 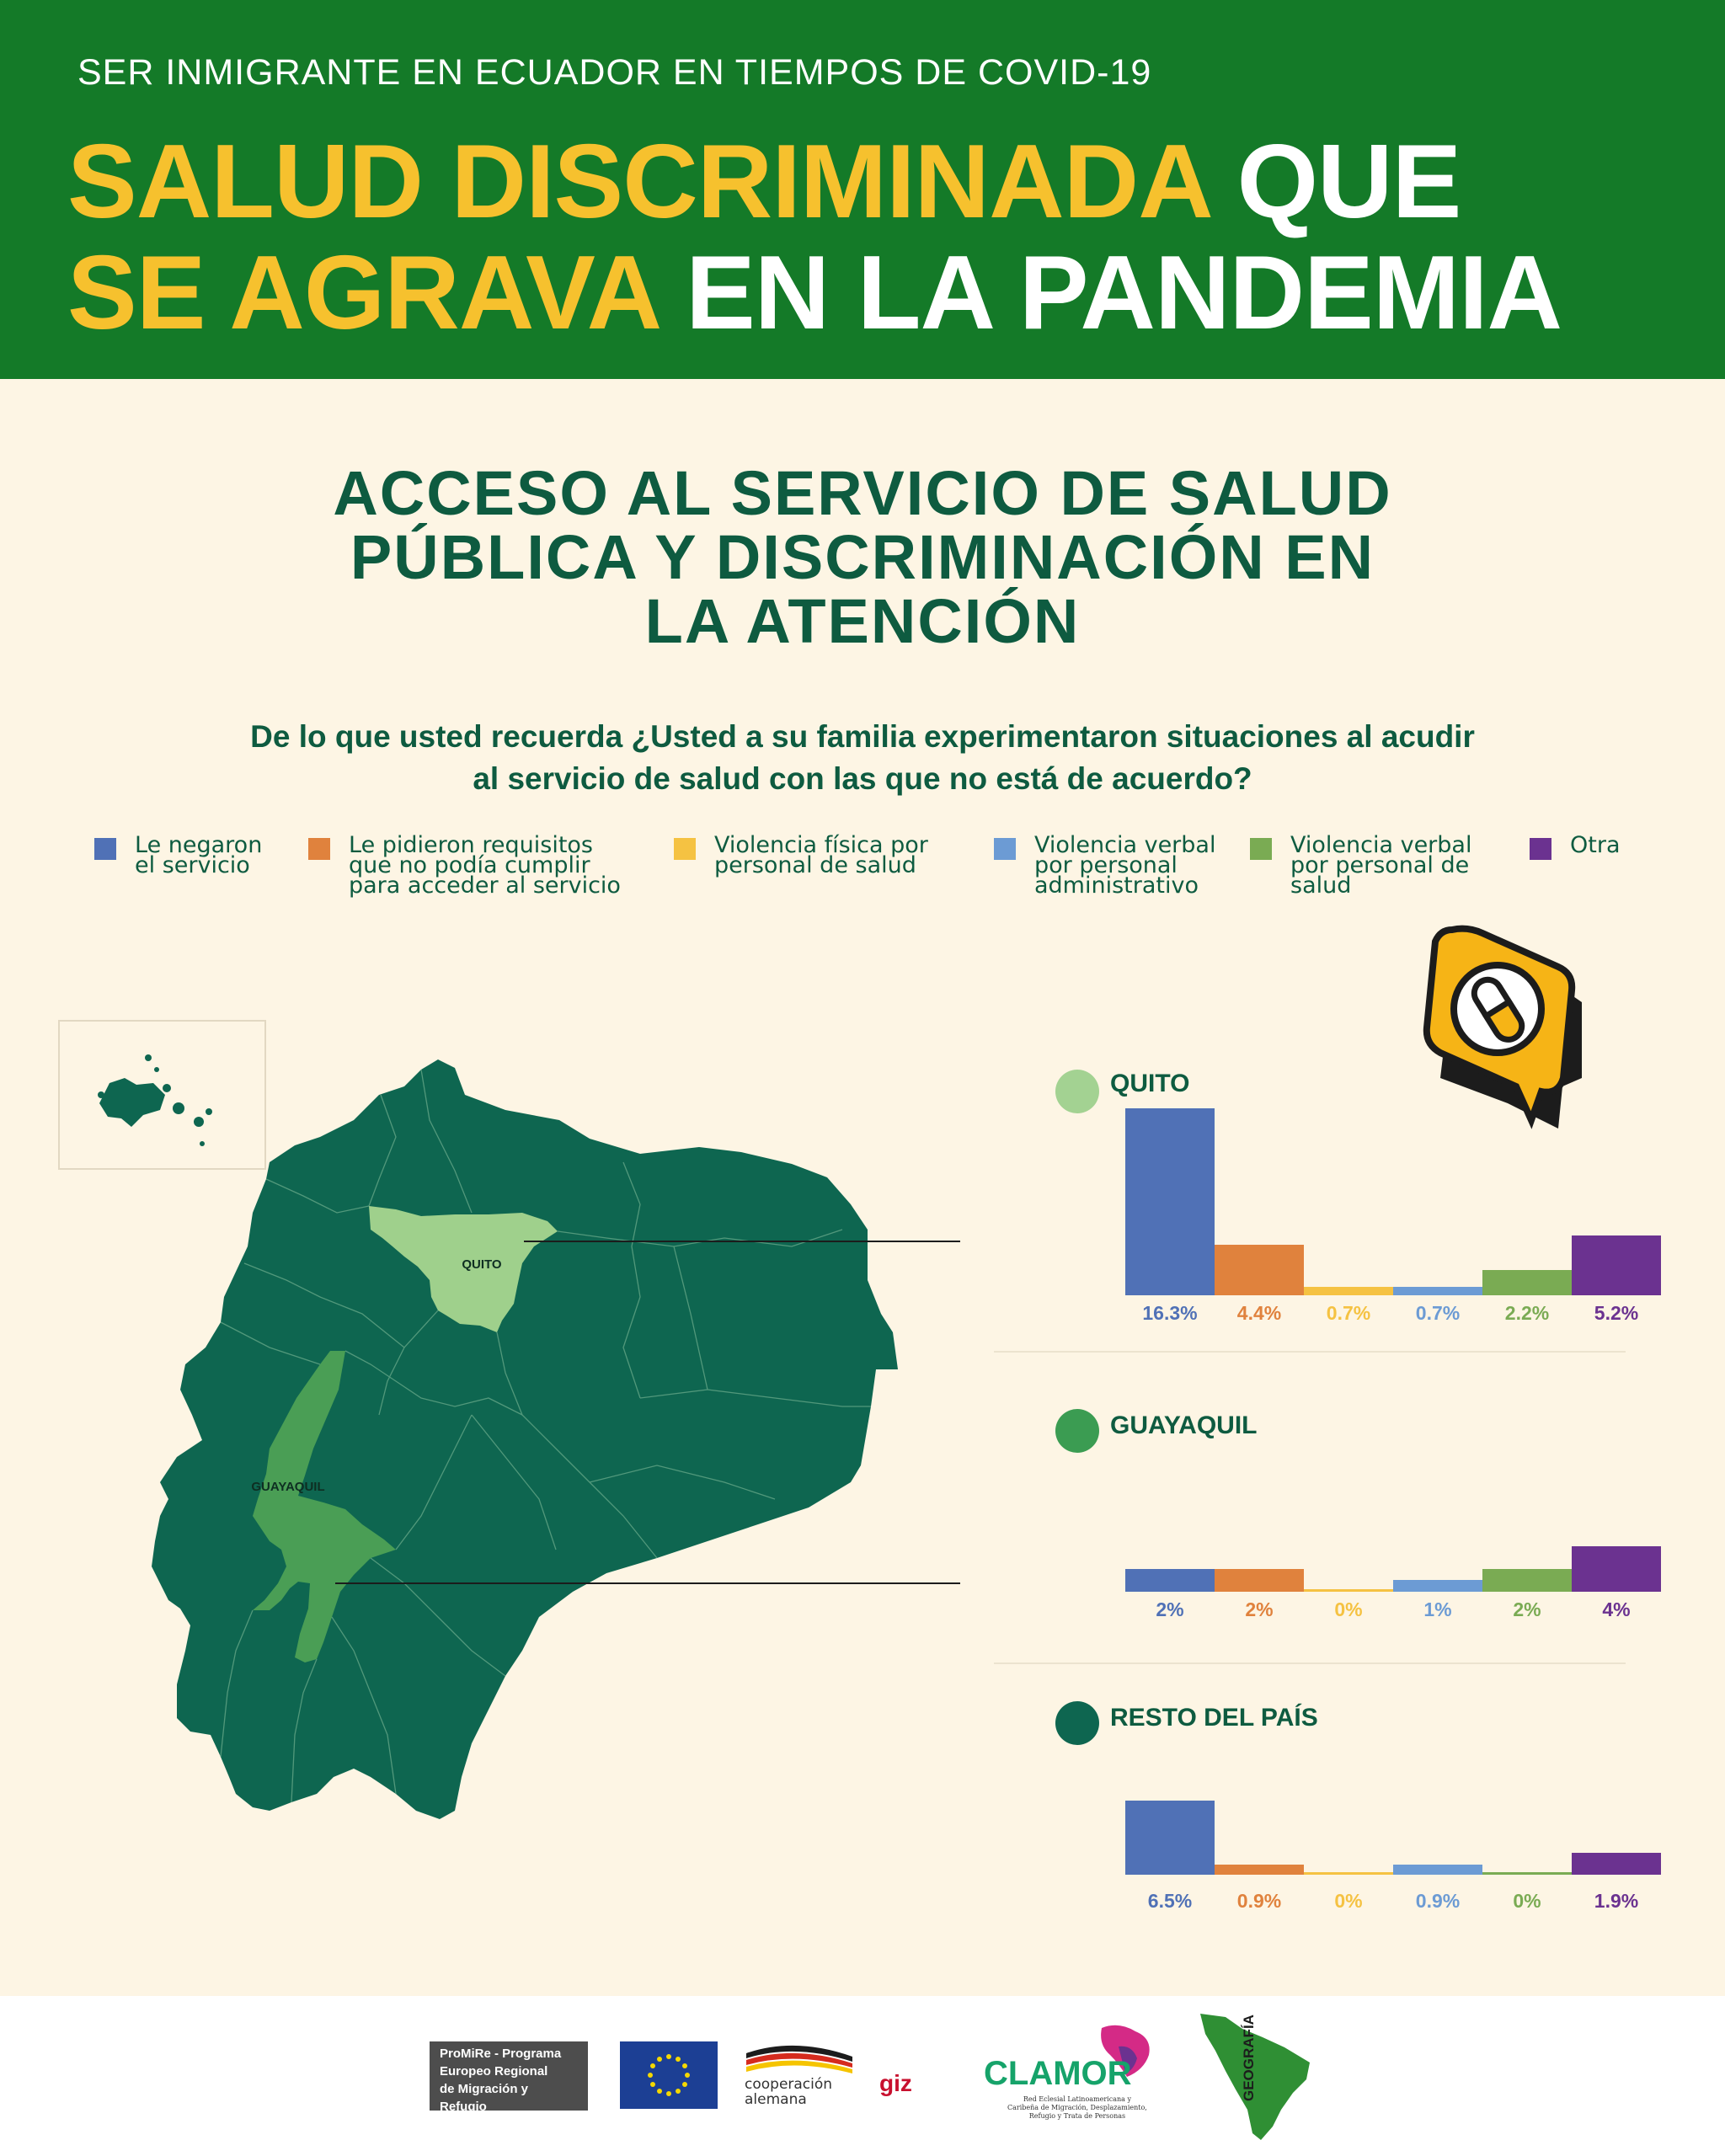 What do you see at coordinates (1438, 1313) in the screenshot?
I see `bar-value-label-0-3: 0.7%` at bounding box center [1438, 1313].